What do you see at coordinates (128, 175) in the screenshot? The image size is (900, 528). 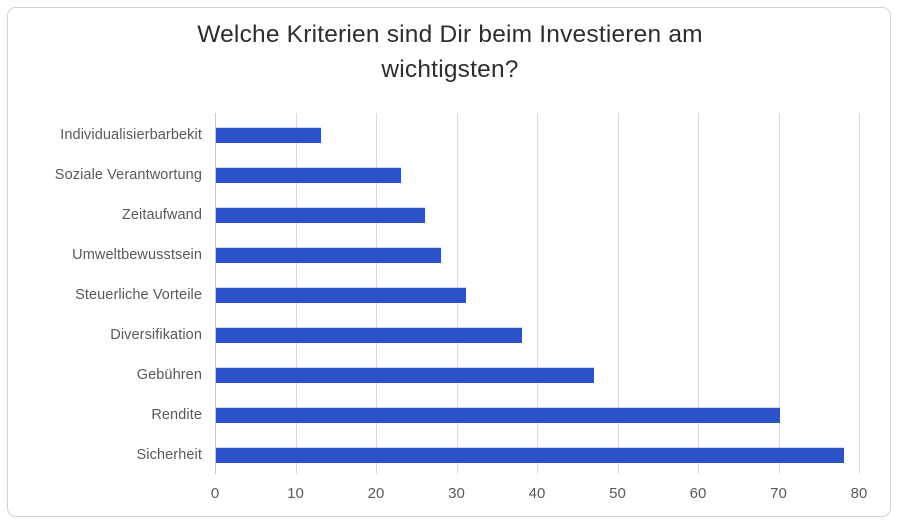 I see `category-label: Soziale Verantwortung` at bounding box center [128, 175].